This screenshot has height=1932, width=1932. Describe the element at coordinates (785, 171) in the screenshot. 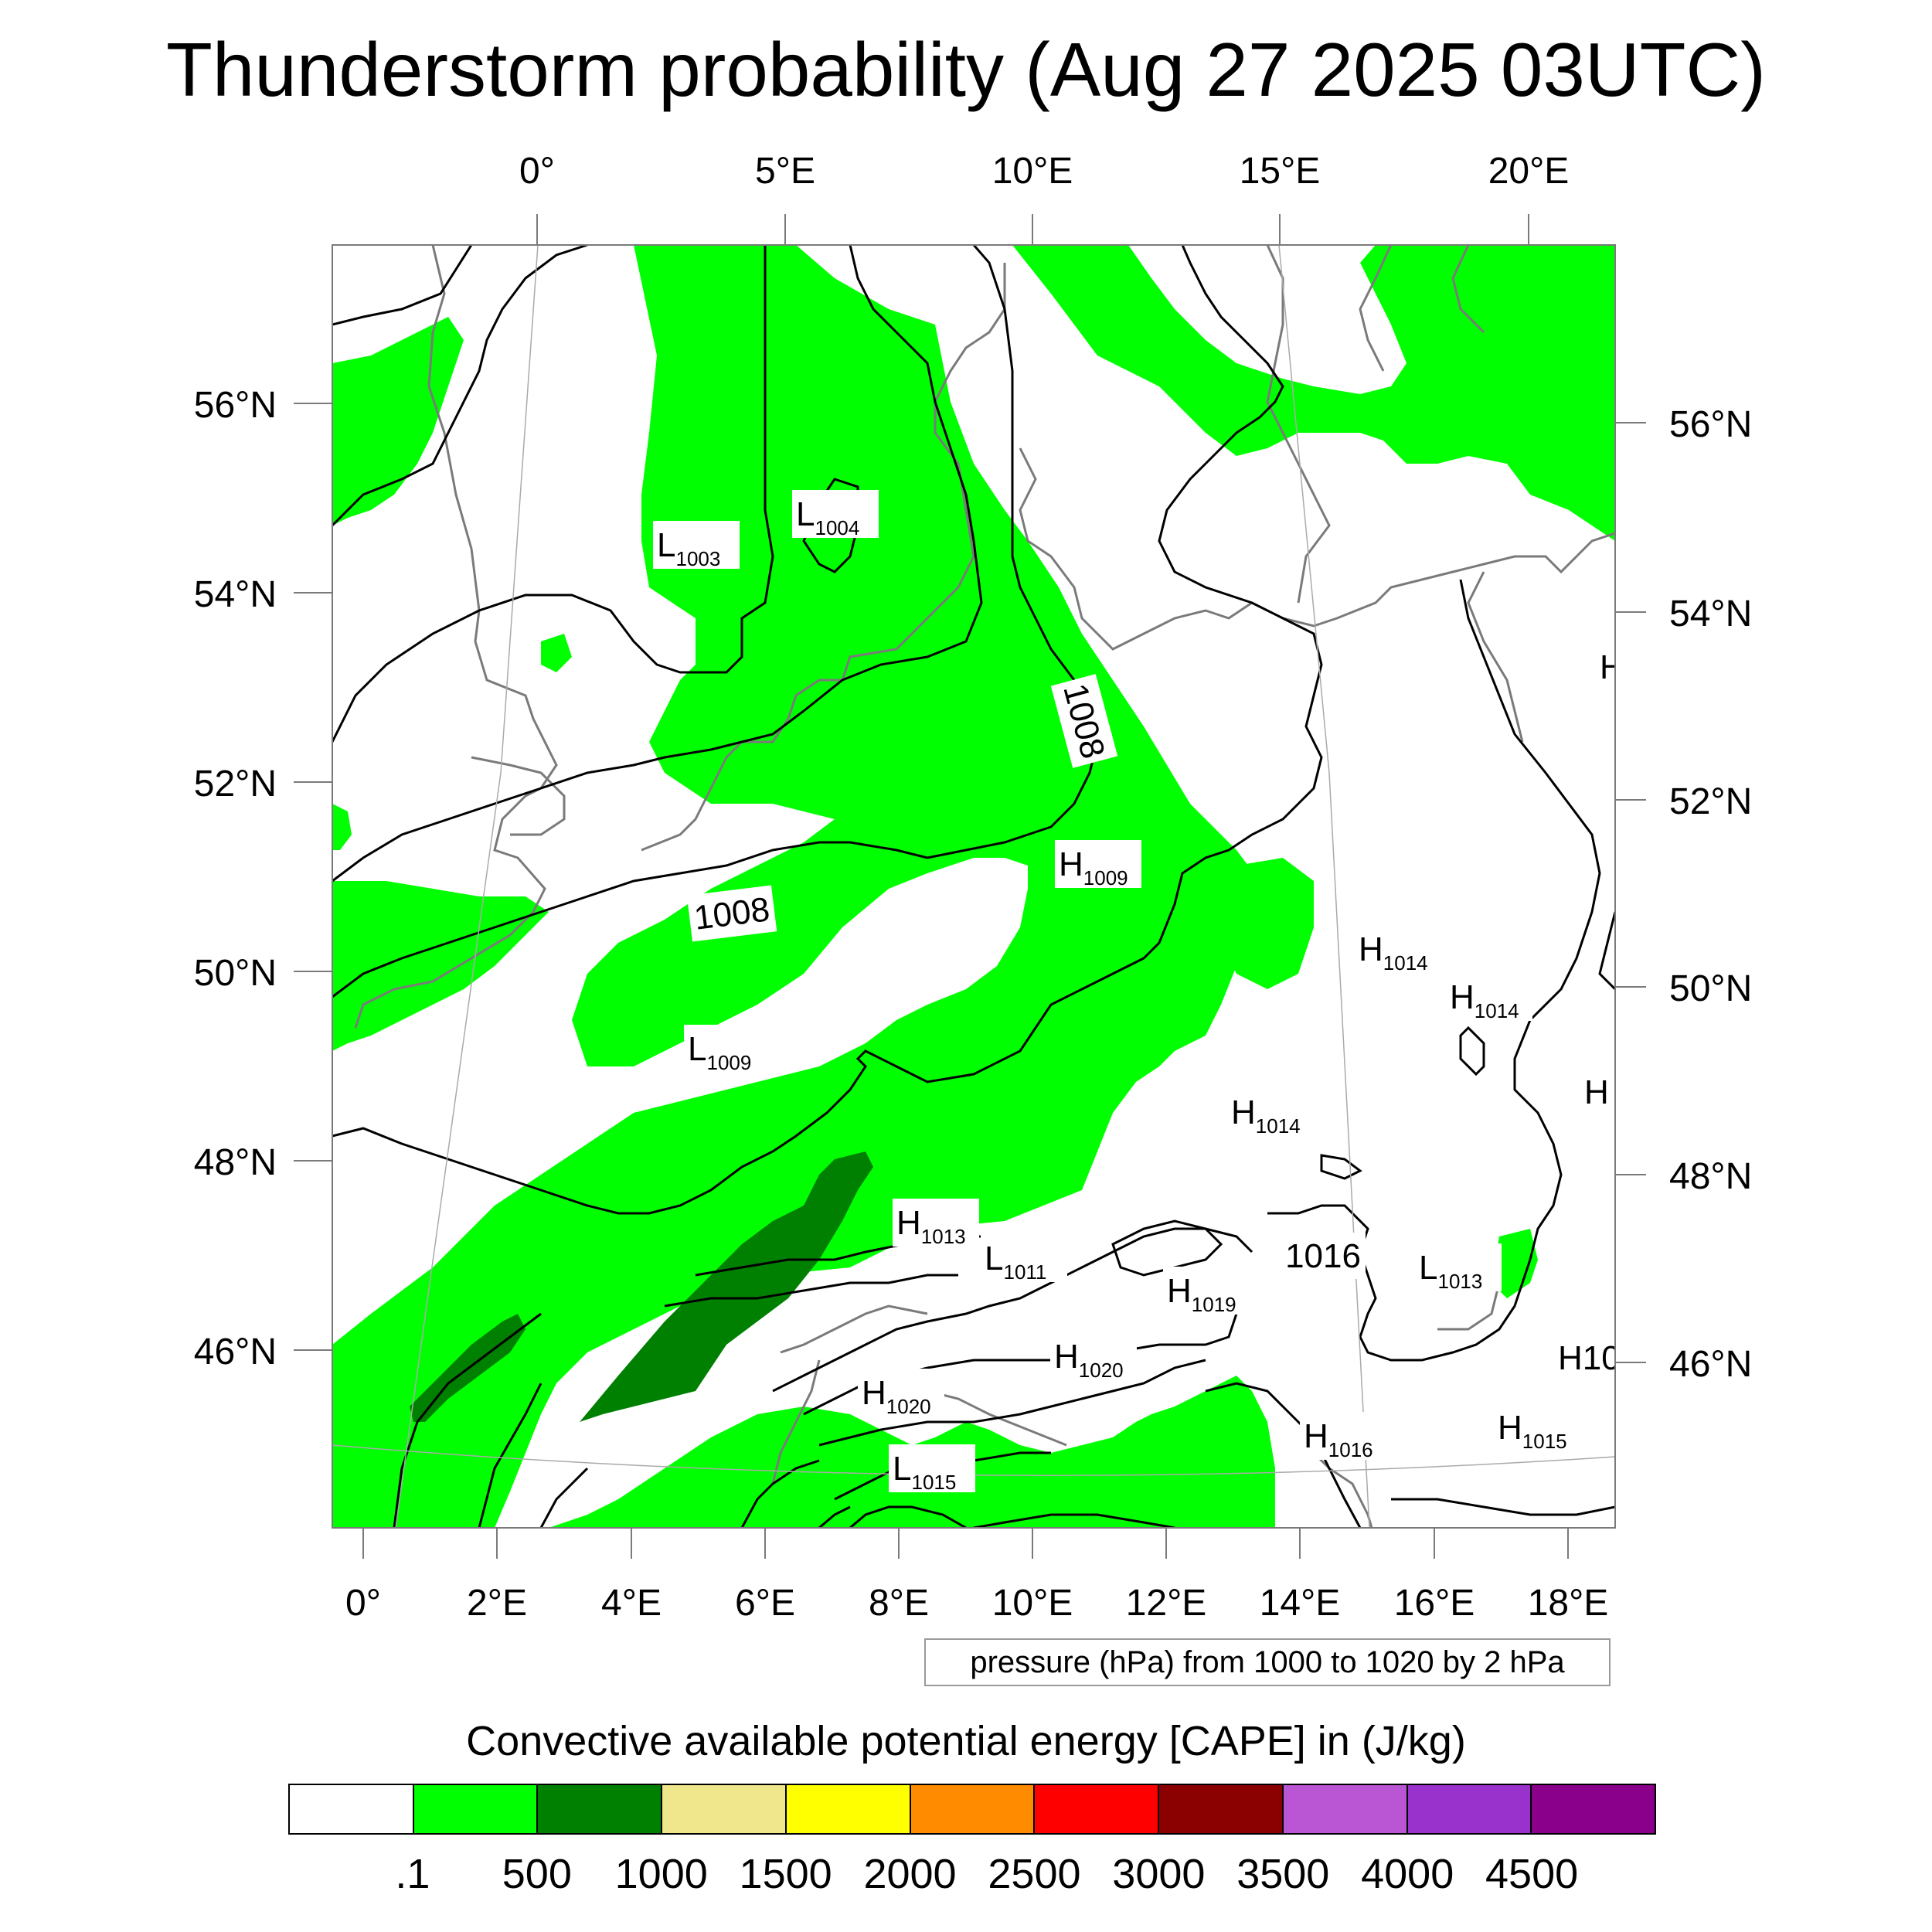

I see `tick-label: 5°E` at that location.